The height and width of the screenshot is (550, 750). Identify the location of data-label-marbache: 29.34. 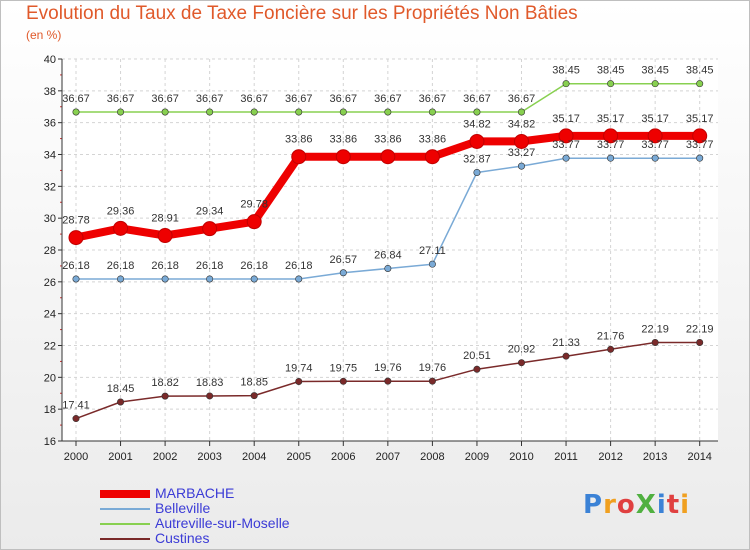
(210, 212).